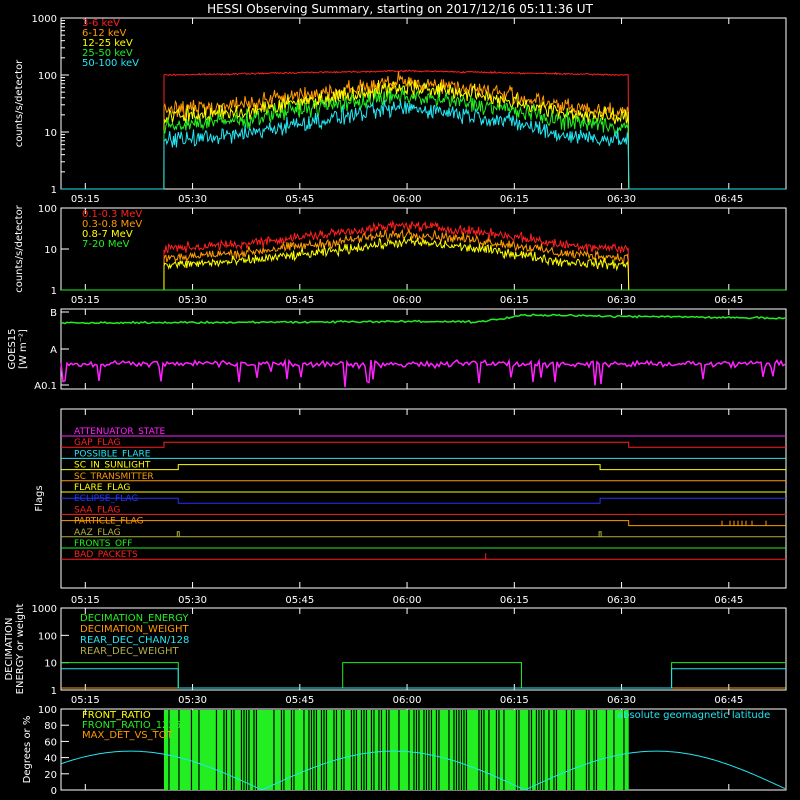 The height and width of the screenshot is (800, 800). I want to click on misc-ytick-label: 40, so click(50, 759).